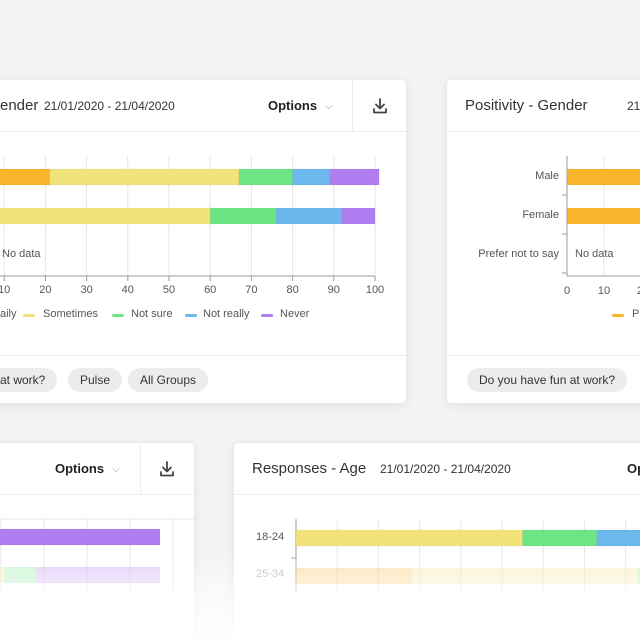  I want to click on tick-label: 90, so click(333, 290).